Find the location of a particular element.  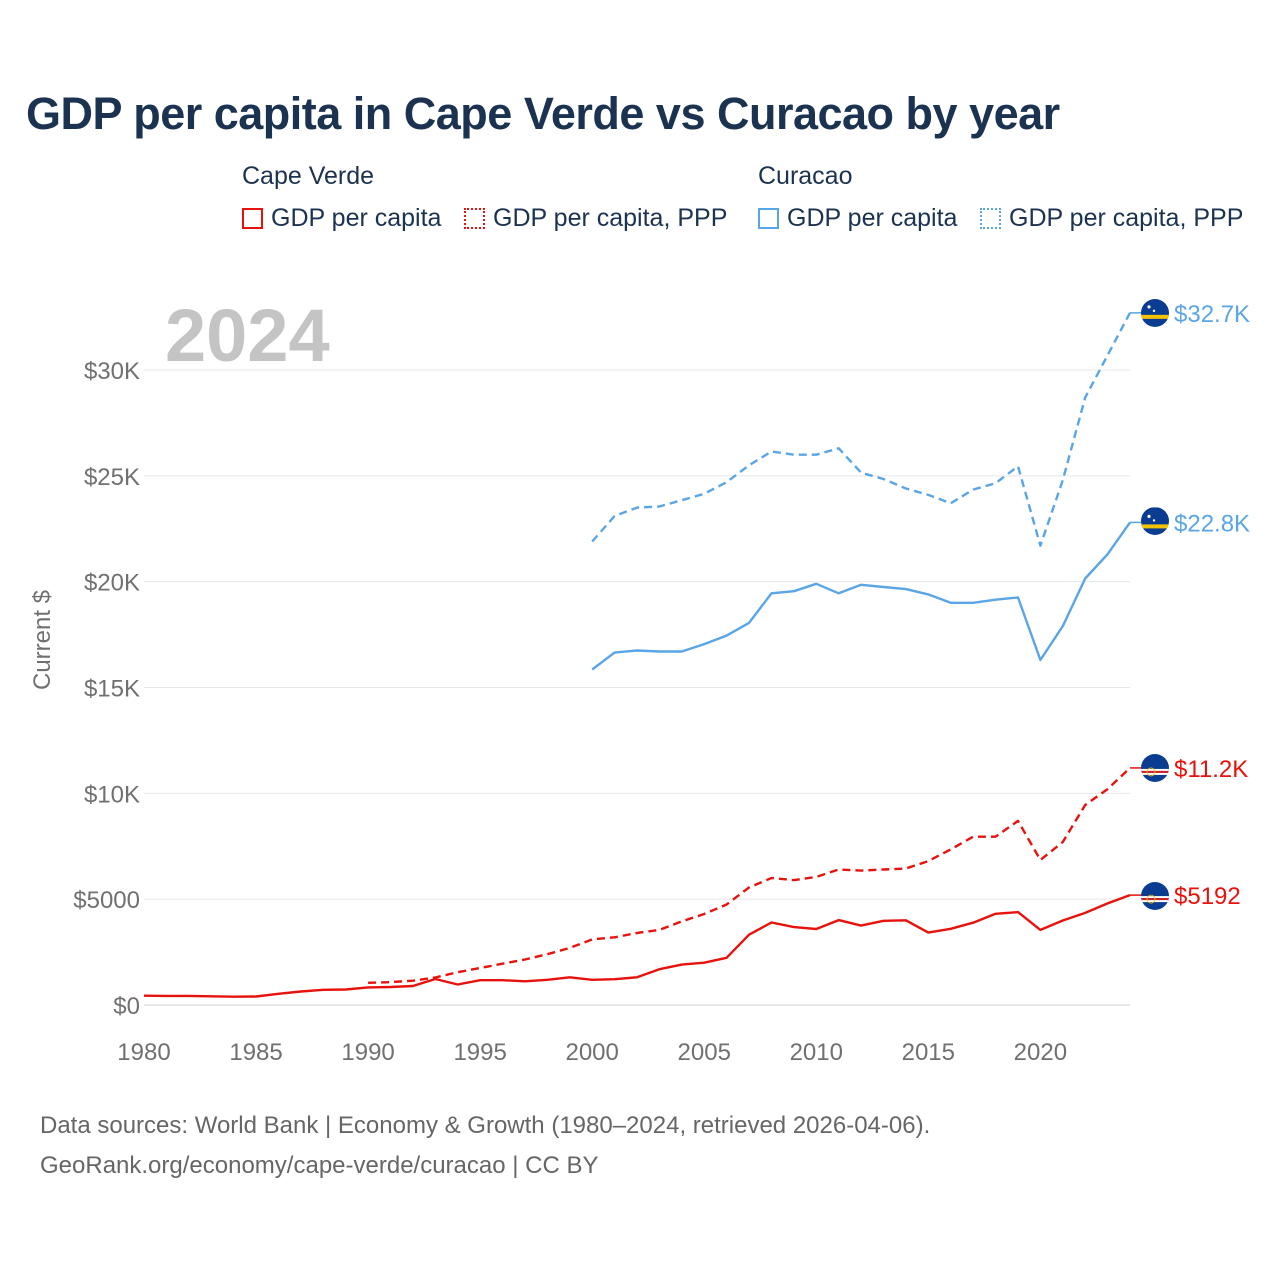

legend-group-cape-verde: Cape Verde is located at coordinates (308, 176).